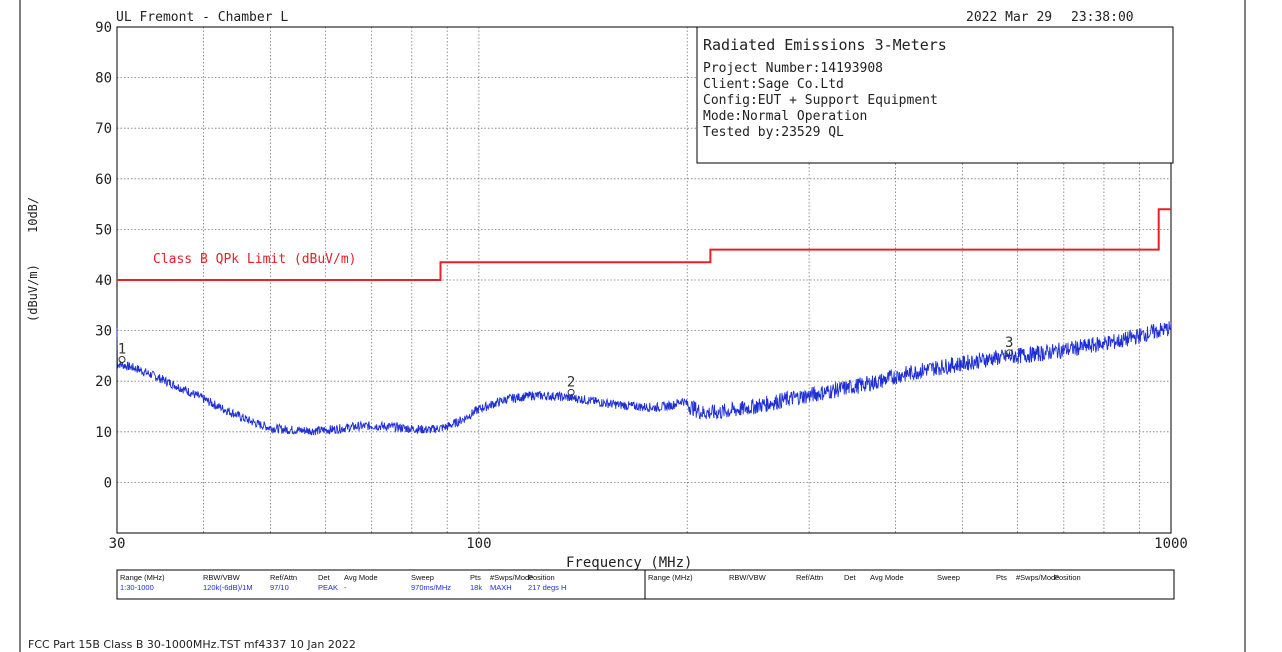 The height and width of the screenshot is (652, 1282). Describe the element at coordinates (629, 563) in the screenshot. I see `x-axis-label: Frequency (MHz)` at that location.